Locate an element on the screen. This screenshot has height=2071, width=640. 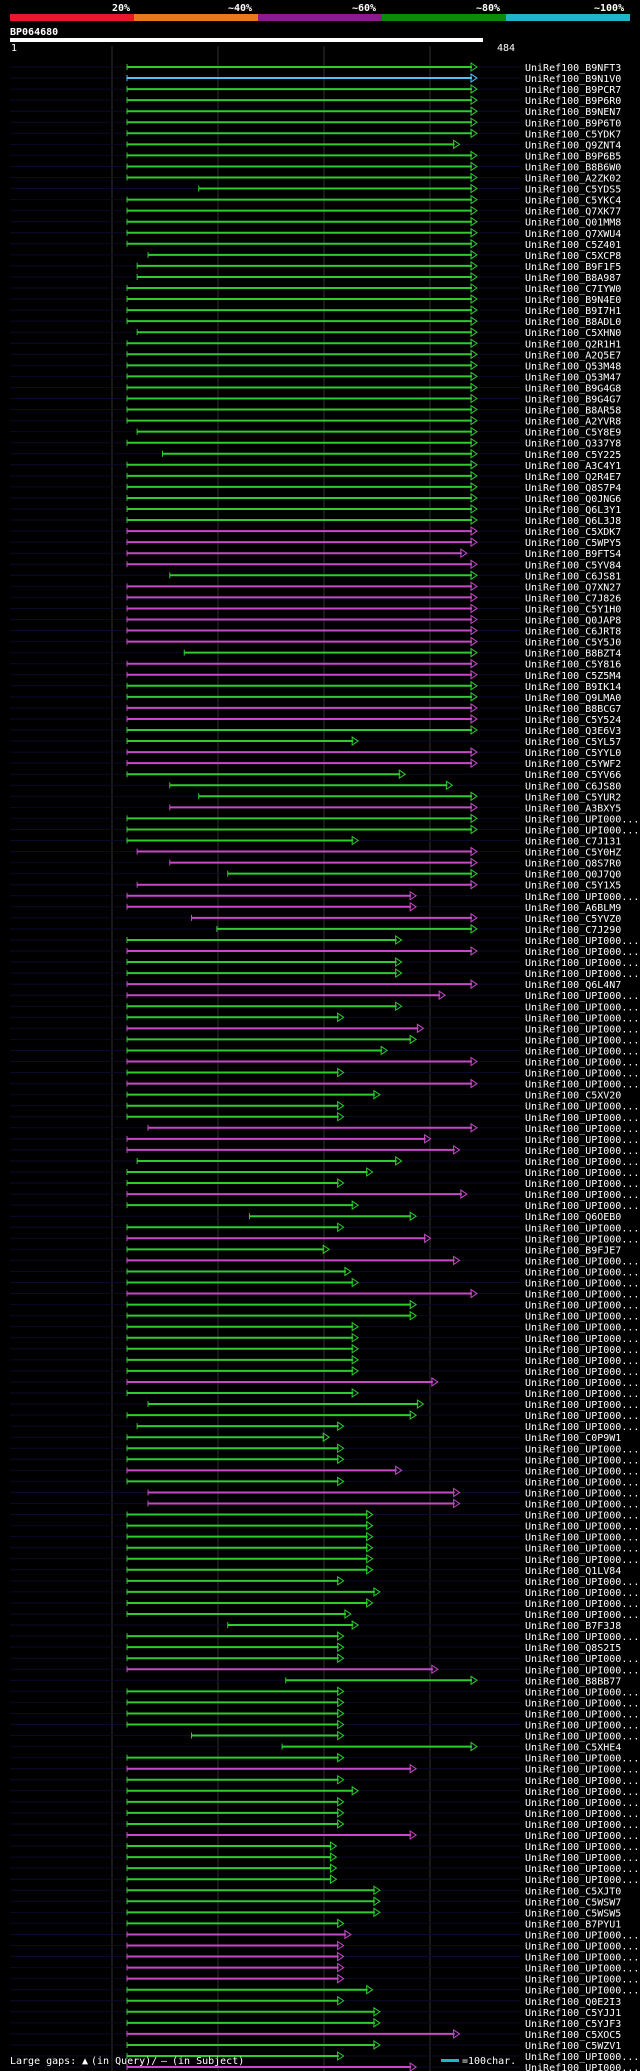
hit-label: UniRef100_Q8S7R0 is located at coordinates (573, 864).